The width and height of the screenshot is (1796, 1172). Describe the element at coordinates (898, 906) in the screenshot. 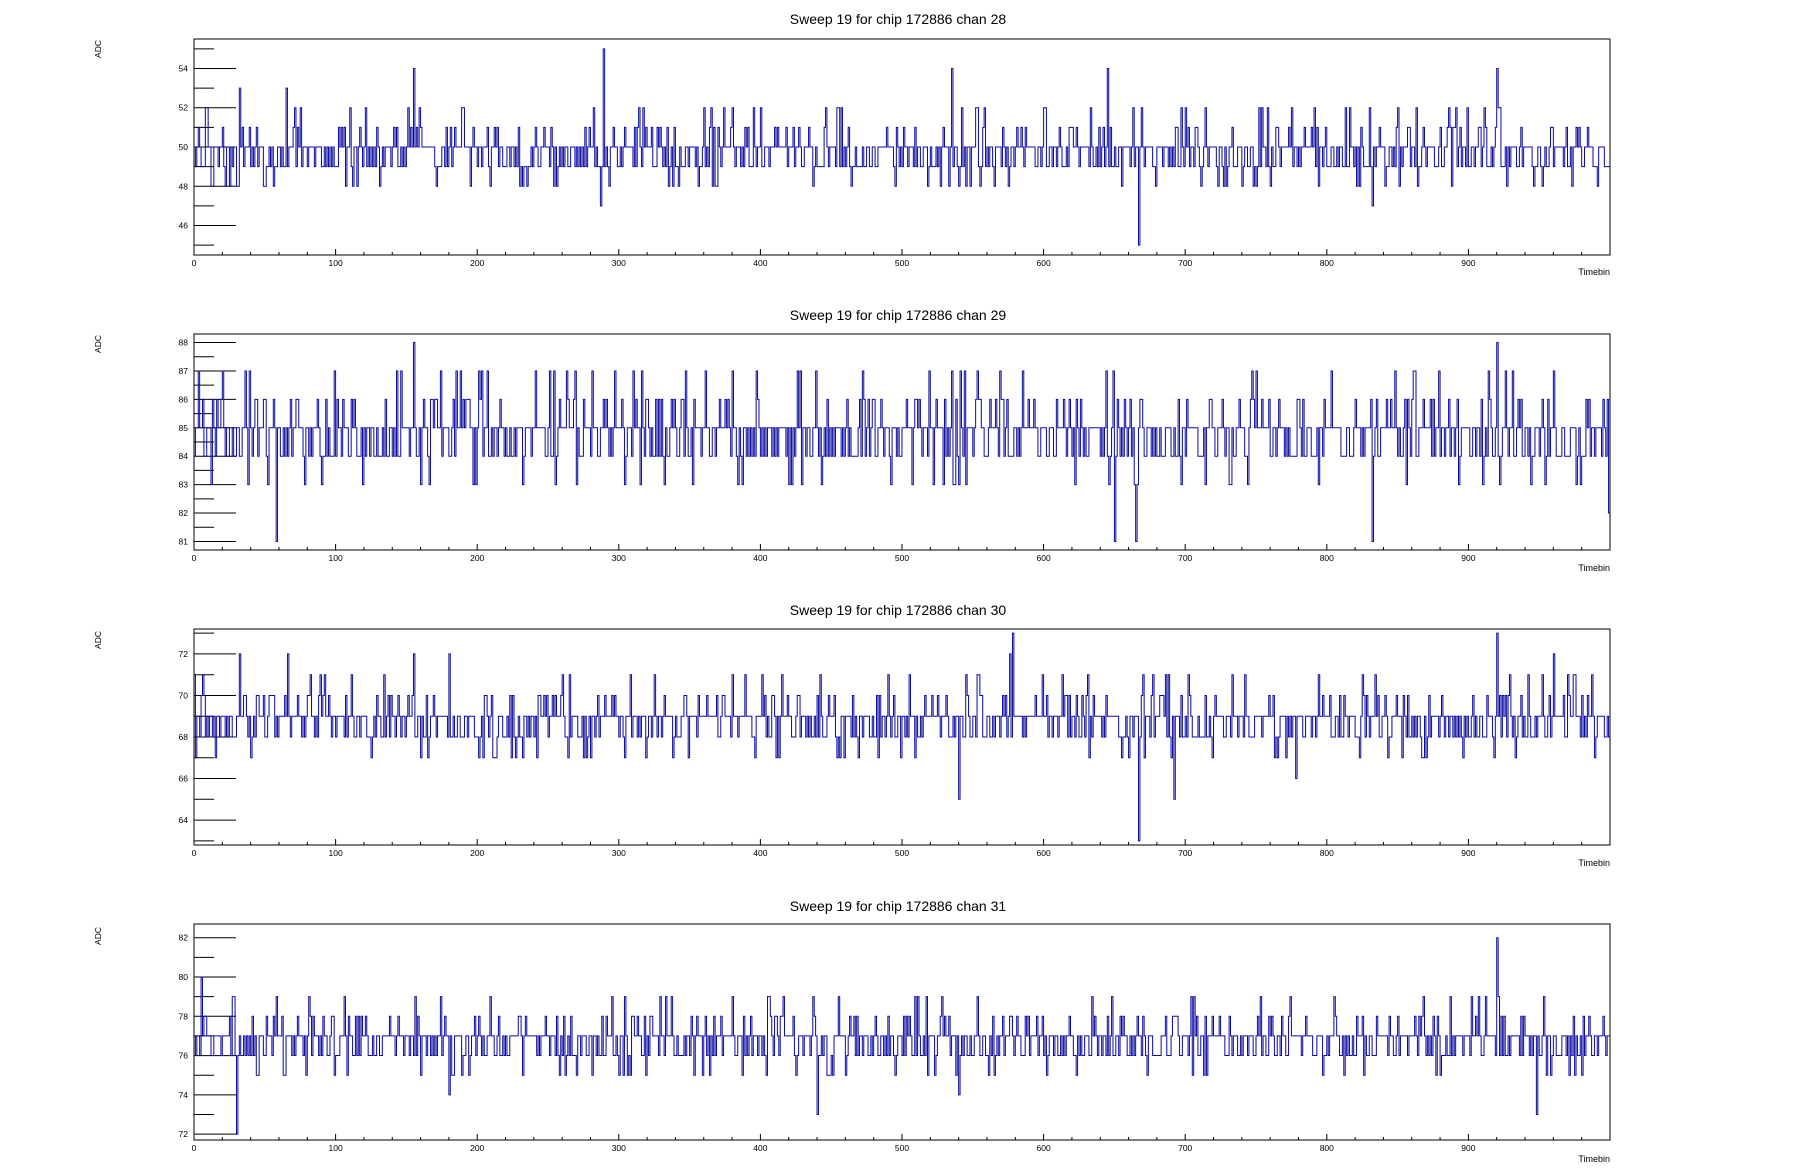

I see `chart-title: Sweep 19 for chip 172886 chan 31` at that location.